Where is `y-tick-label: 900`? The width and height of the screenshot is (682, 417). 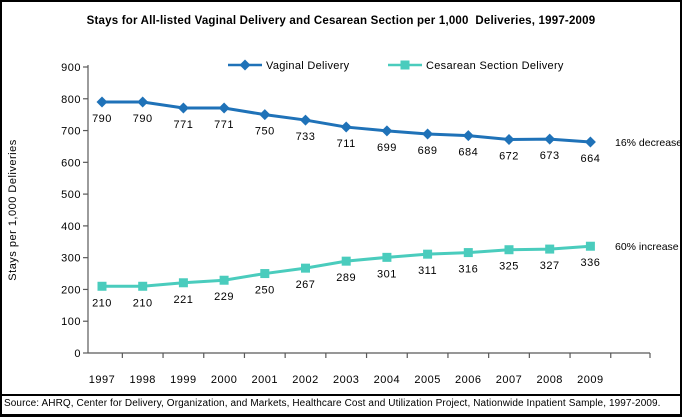 y-tick-label: 900 is located at coordinates (71, 68).